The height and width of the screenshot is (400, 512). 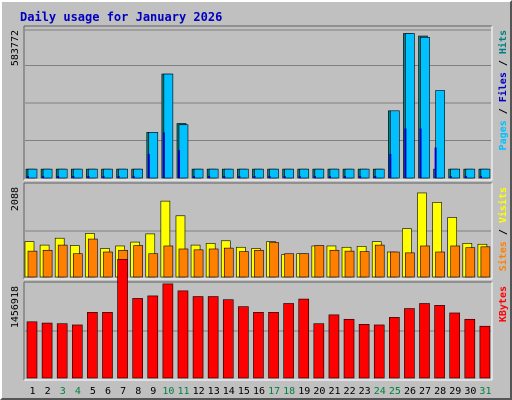 I want to click on day-label: 2, so click(x=48, y=391).